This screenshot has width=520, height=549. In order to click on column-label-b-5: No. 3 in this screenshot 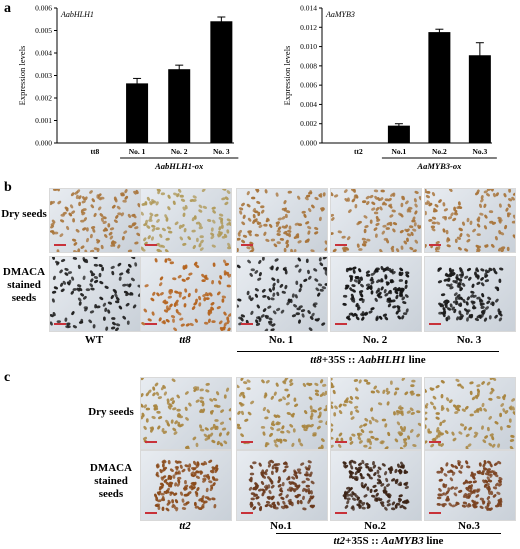, I will do `click(469, 340)`.